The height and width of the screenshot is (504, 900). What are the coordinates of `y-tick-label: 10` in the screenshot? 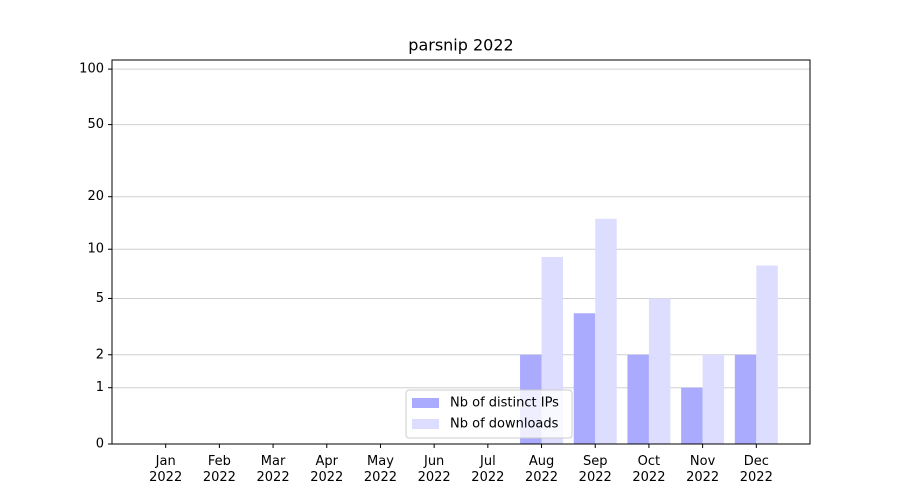 It's located at (95, 249).